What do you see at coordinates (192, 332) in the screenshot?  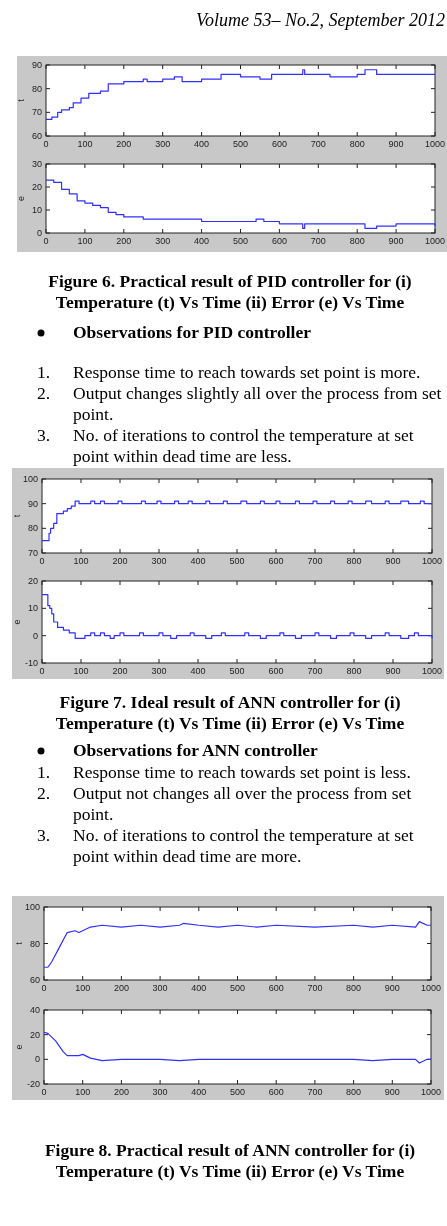 I see `text: Observations for PID controller` at bounding box center [192, 332].